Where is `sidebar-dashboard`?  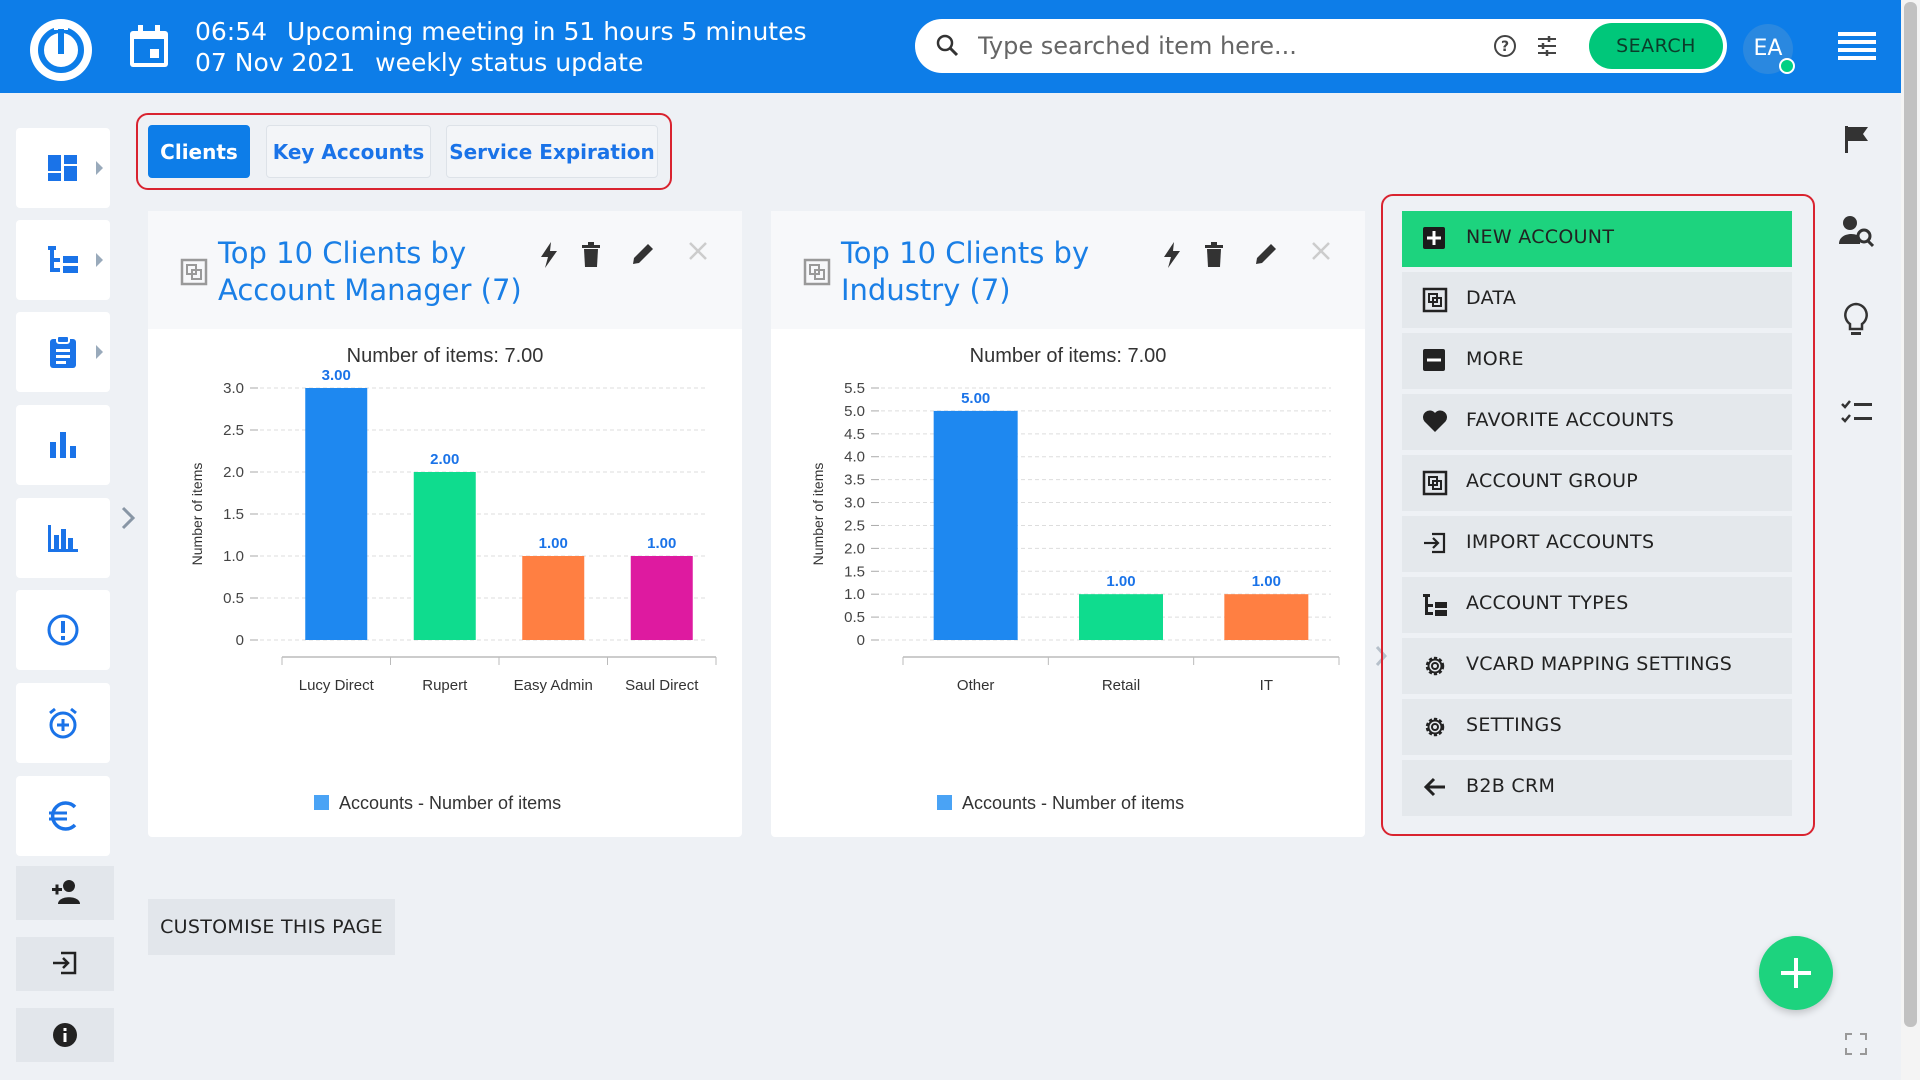
sidebar-dashboard is located at coordinates (63, 168).